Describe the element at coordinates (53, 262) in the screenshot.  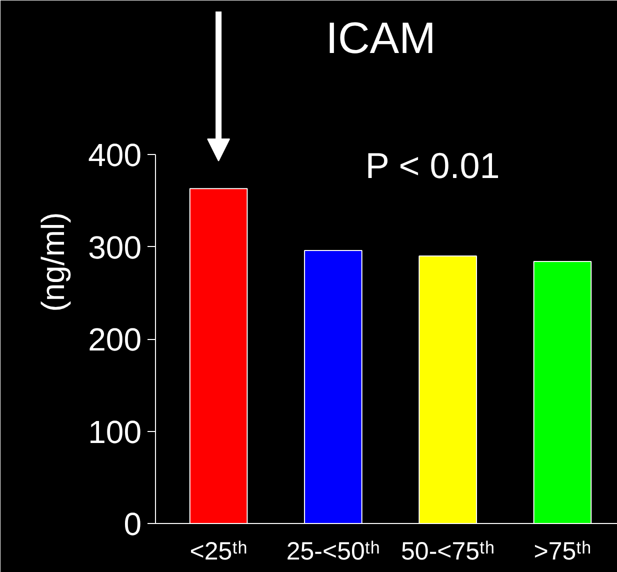
I see `y-axis-title: (ng/ml)` at that location.